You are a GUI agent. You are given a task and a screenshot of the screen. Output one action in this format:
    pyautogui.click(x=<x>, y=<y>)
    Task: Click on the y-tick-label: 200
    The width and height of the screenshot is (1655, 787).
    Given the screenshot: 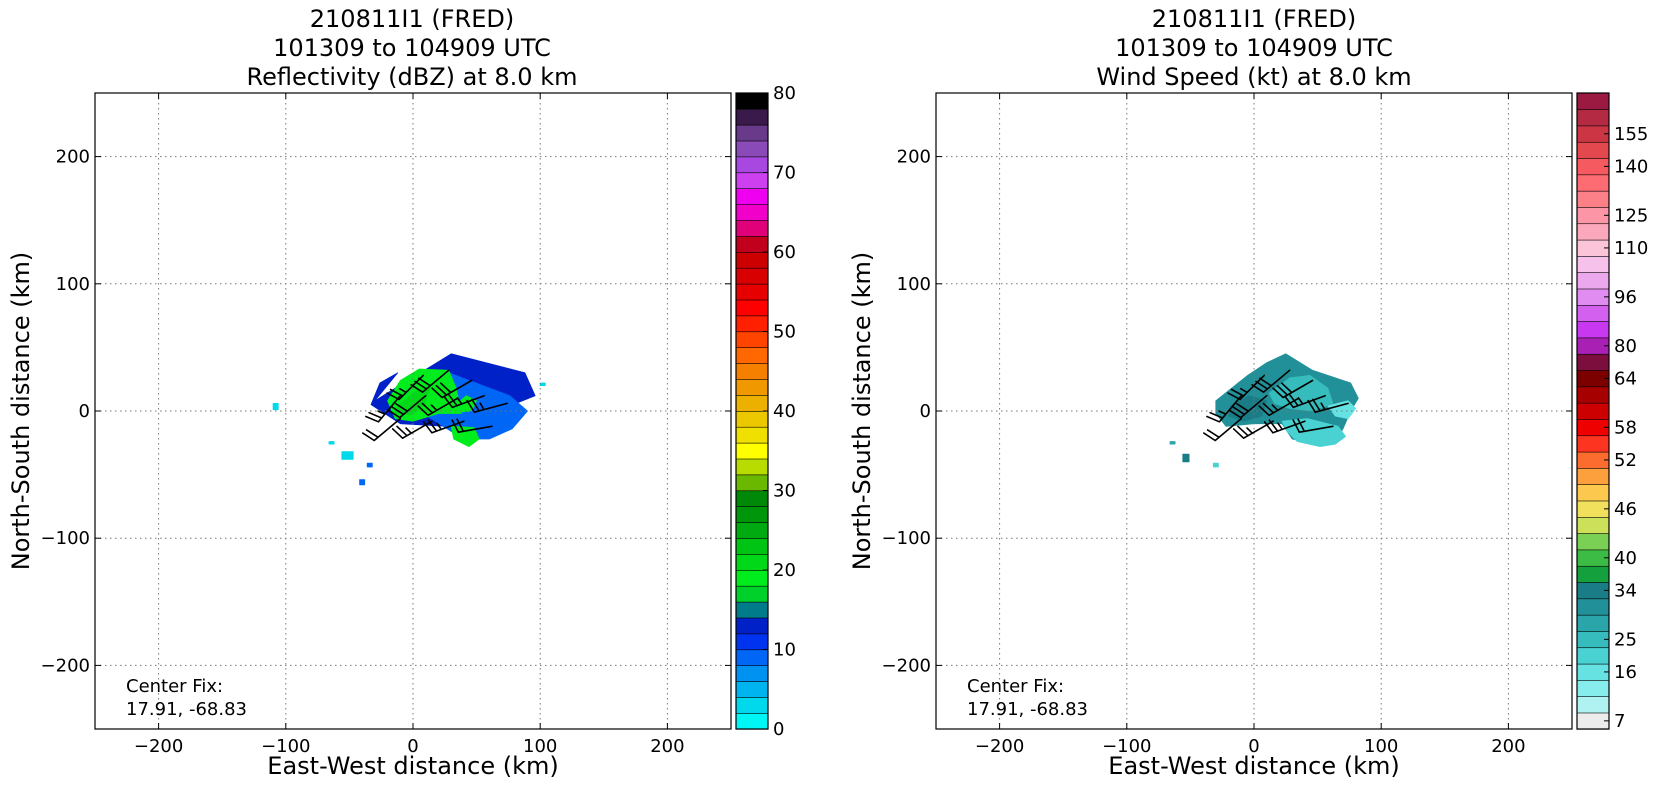 What is the action you would take?
    pyautogui.click(x=914, y=157)
    